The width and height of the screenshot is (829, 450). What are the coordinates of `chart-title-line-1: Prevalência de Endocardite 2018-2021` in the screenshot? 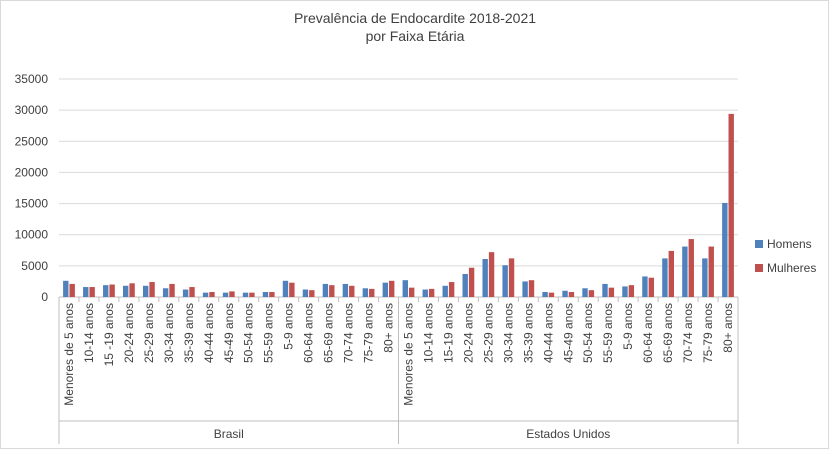 It's located at (415, 18).